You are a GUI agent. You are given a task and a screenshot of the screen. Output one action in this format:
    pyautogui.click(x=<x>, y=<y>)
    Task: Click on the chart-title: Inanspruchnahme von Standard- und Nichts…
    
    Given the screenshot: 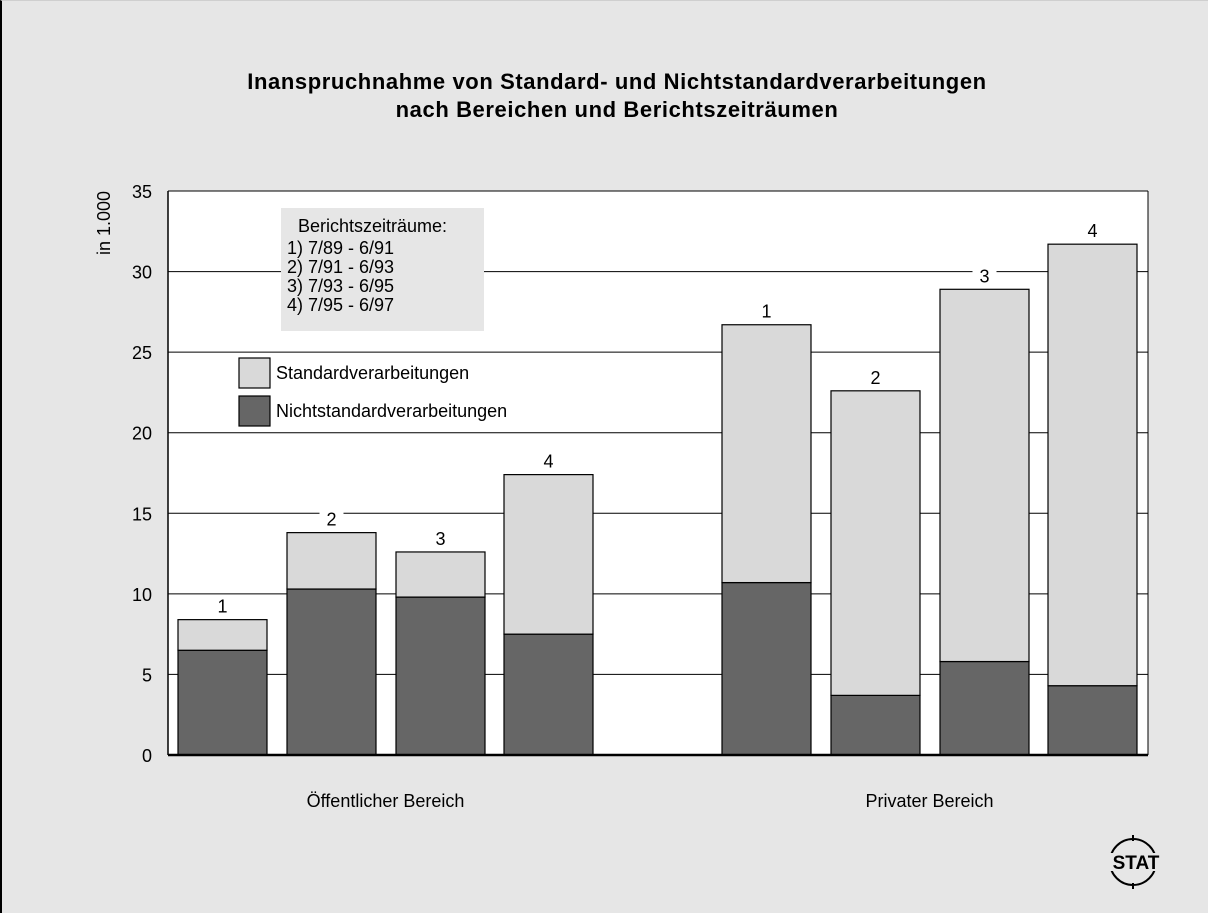 What is the action you would take?
    pyautogui.click(x=617, y=81)
    